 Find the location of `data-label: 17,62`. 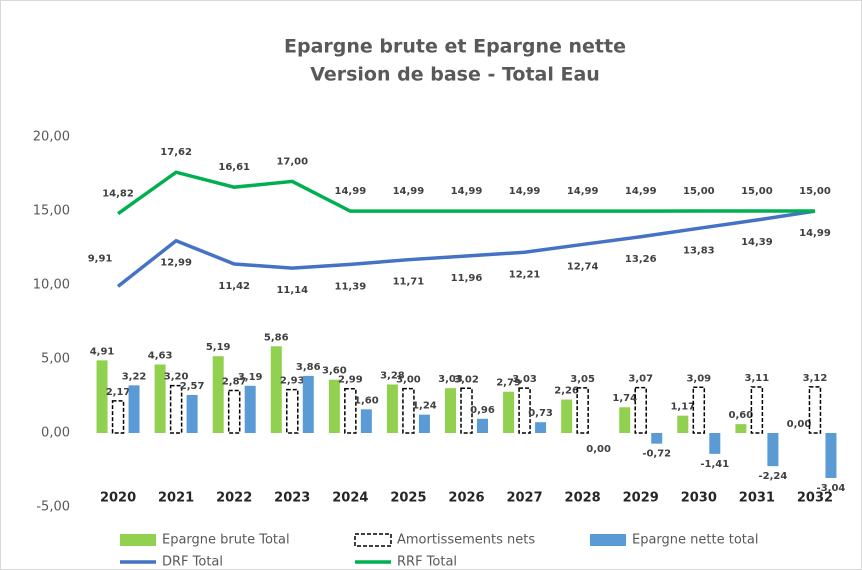

data-label: 17,62 is located at coordinates (176, 152).